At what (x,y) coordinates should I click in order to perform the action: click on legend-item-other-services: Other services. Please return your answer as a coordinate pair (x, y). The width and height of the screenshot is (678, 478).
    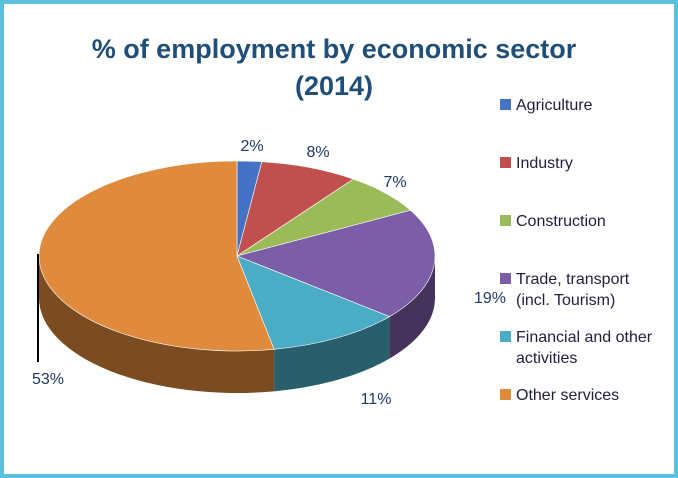
    Looking at the image, I should click on (559, 395).